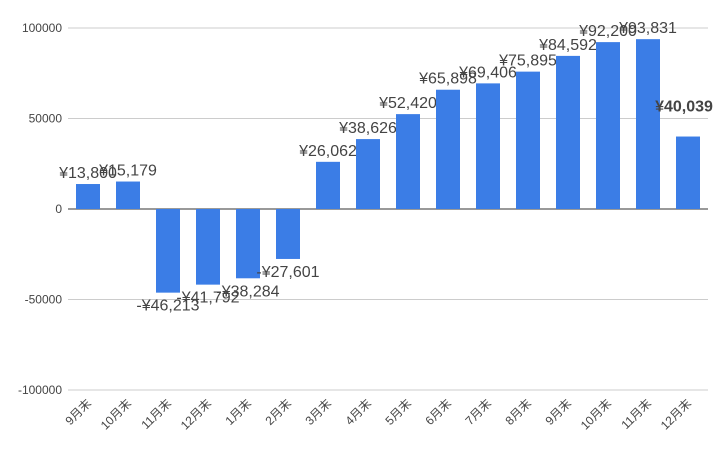 This screenshot has height=457, width=724. Describe the element at coordinates (46, 119) in the screenshot. I see `y-tick-label: 50000` at that location.